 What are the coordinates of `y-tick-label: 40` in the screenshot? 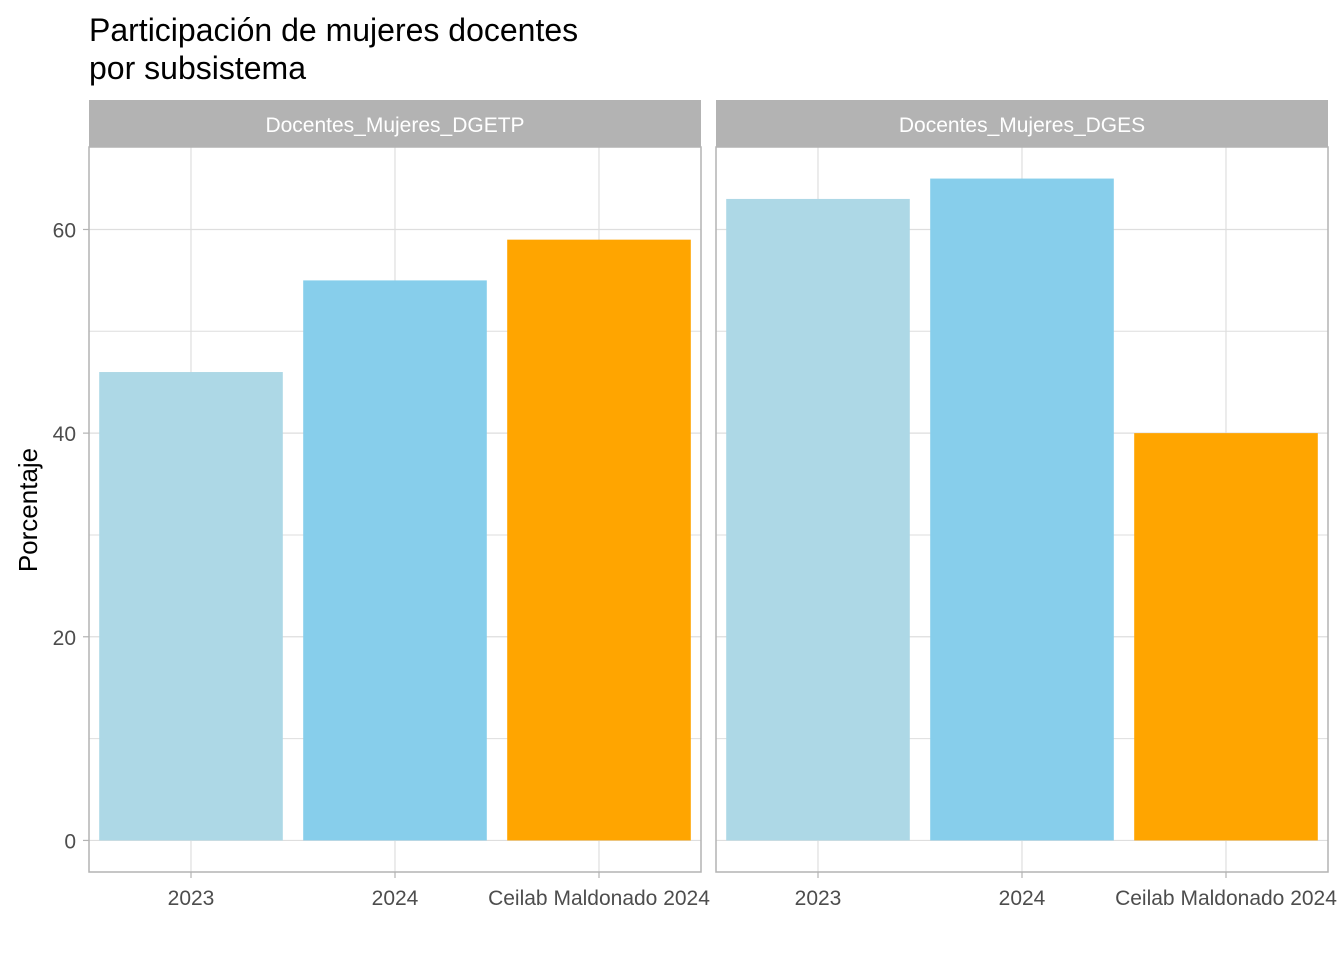 It's located at (64, 434).